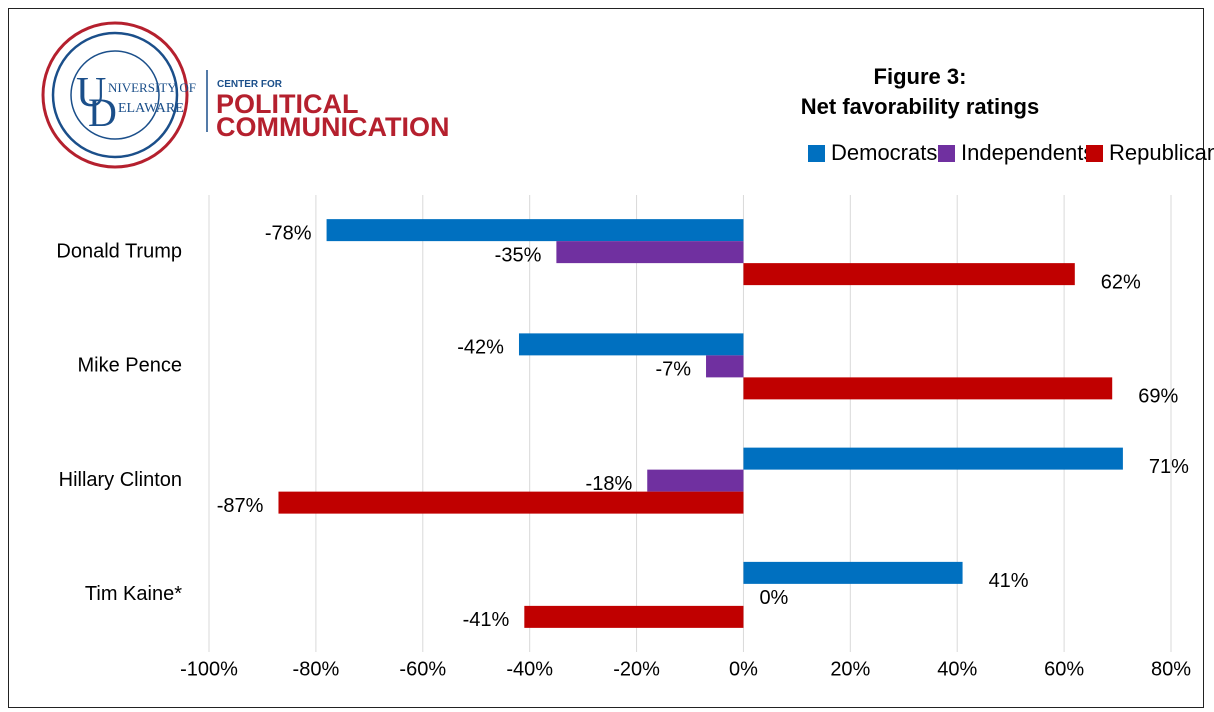 This screenshot has height=712, width=1214. What do you see at coordinates (946, 153) in the screenshot?
I see `legend-swatch-independents` at bounding box center [946, 153].